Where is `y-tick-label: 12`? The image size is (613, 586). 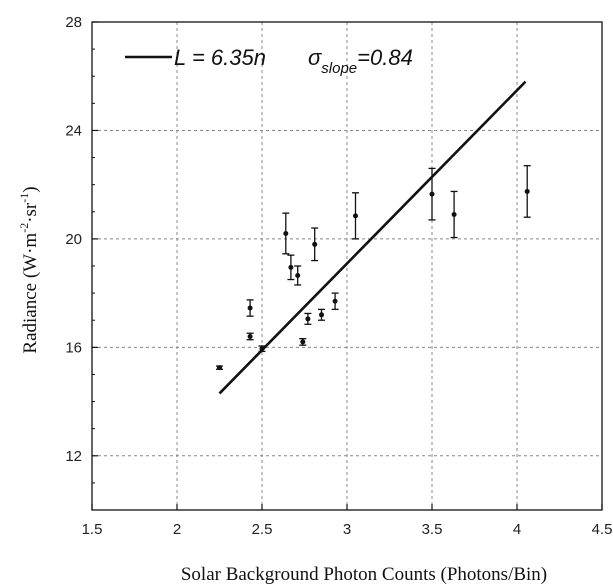 y-tick-label: 12 is located at coordinates (73, 456).